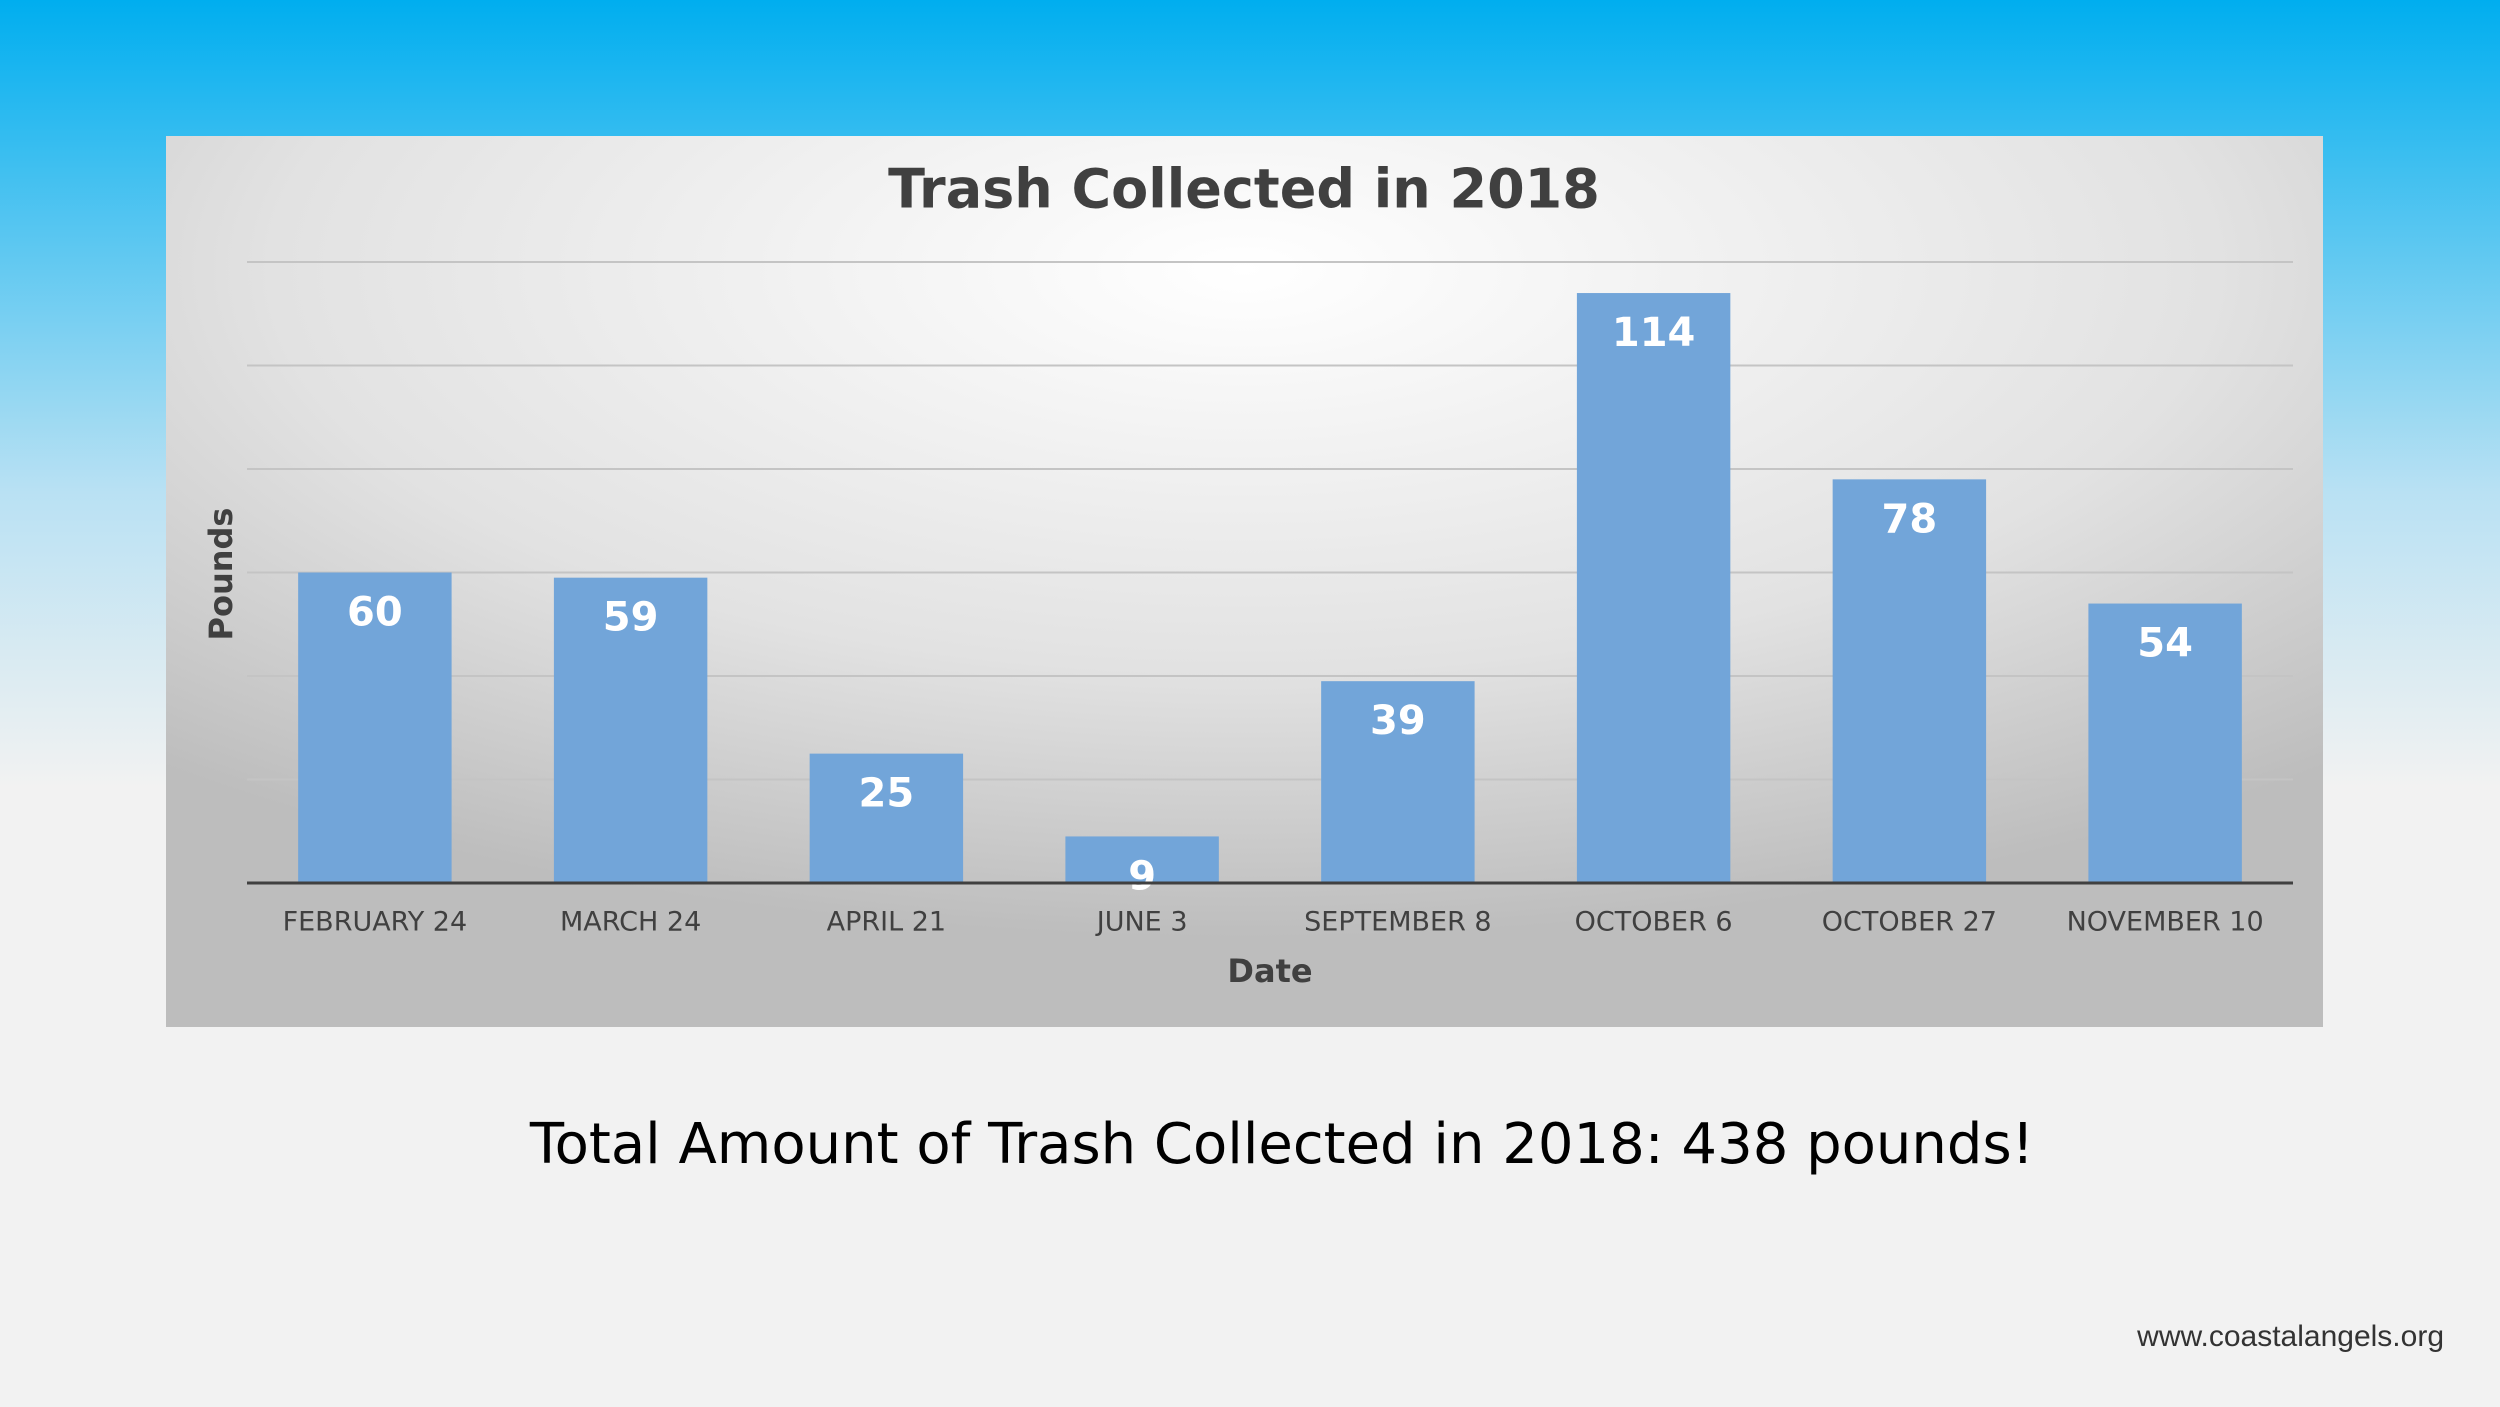  I want to click on x-tick-label: FEBRUARY 24, so click(375, 922).